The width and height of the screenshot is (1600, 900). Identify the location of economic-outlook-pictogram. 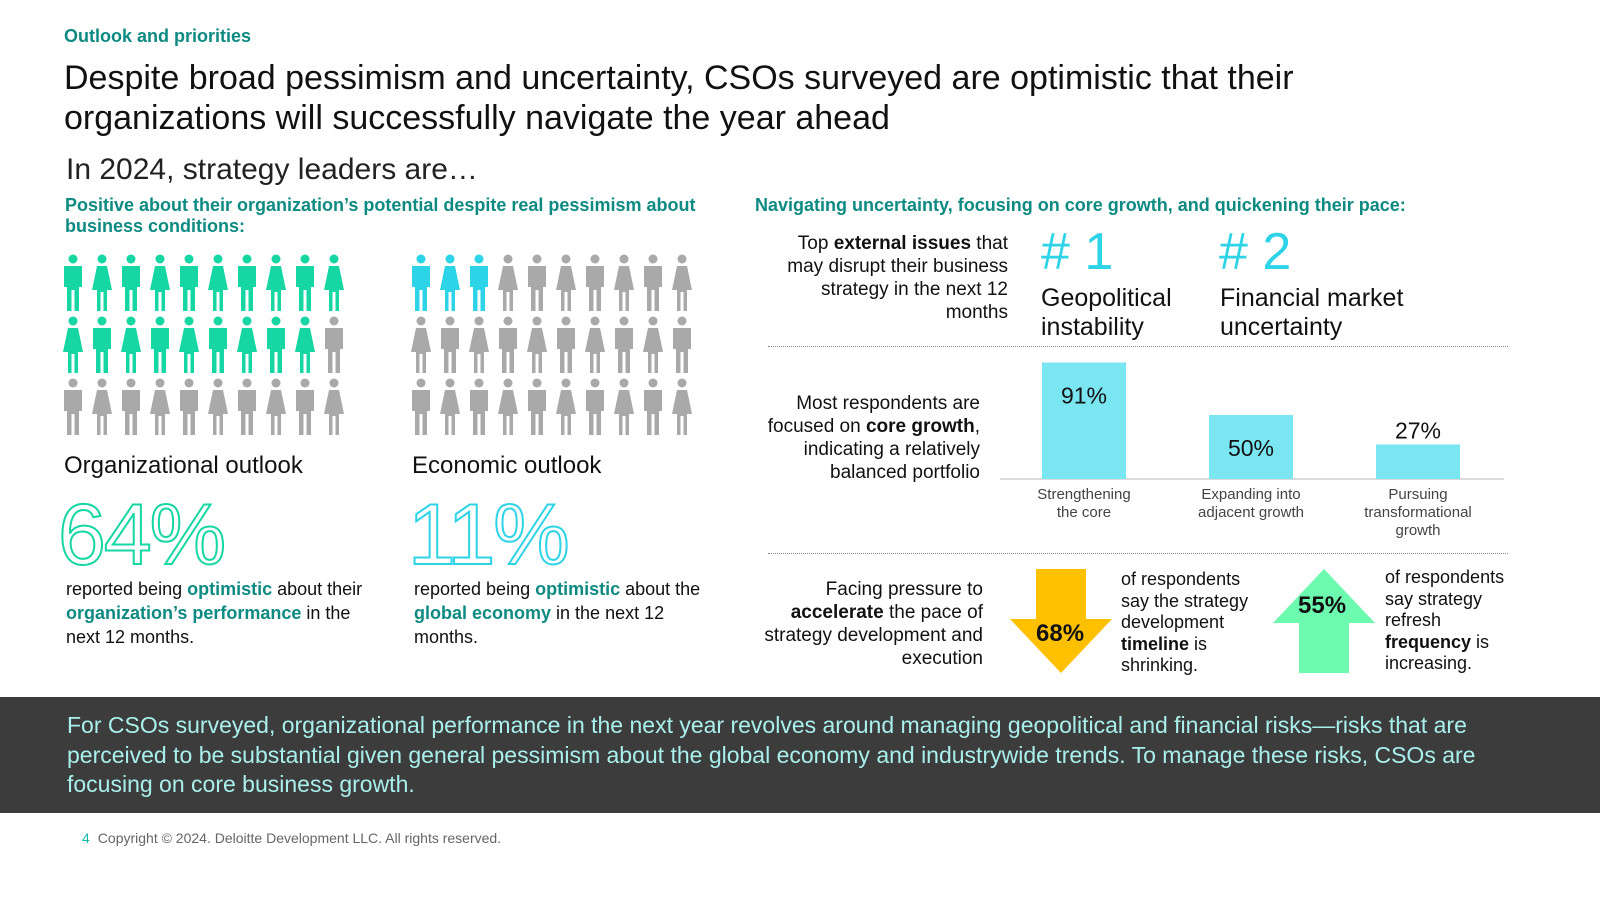
(555, 349).